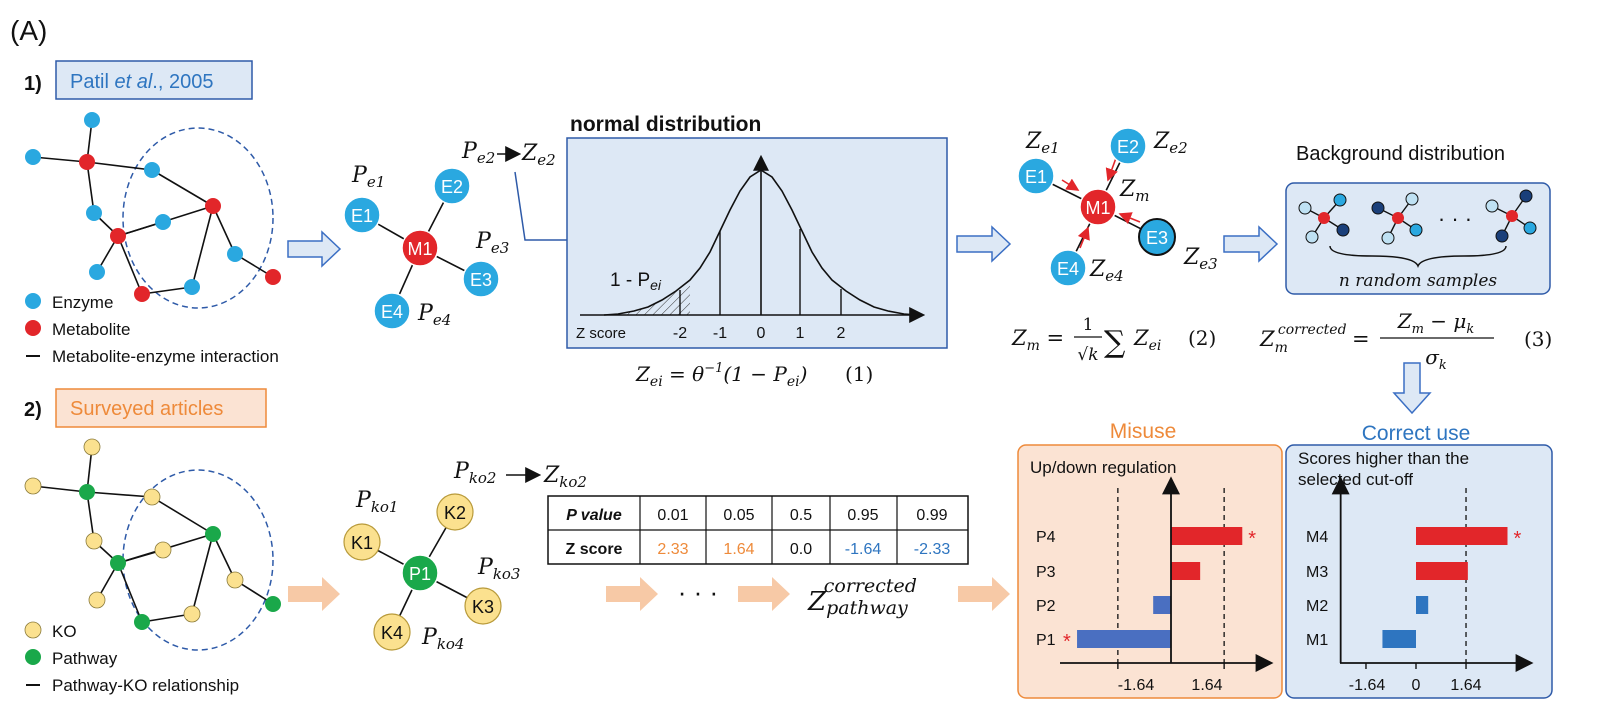 The height and width of the screenshot is (721, 1600). I want to click on label-zko2: Zko2, so click(565, 477).